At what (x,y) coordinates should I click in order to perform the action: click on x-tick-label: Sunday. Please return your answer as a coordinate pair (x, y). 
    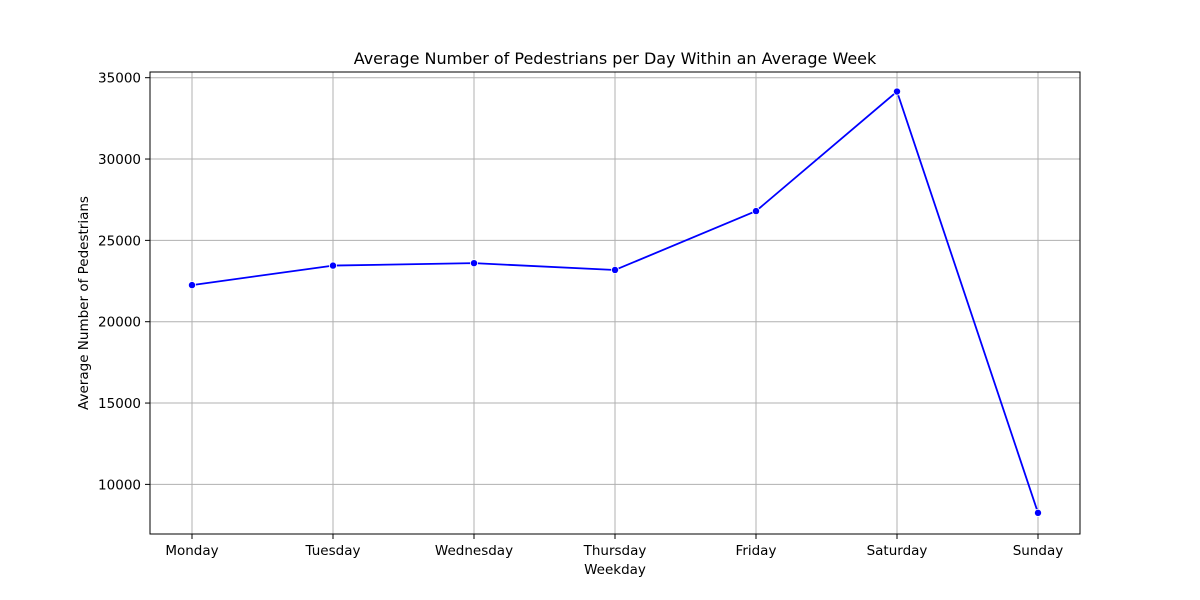
    Looking at the image, I should click on (1038, 551).